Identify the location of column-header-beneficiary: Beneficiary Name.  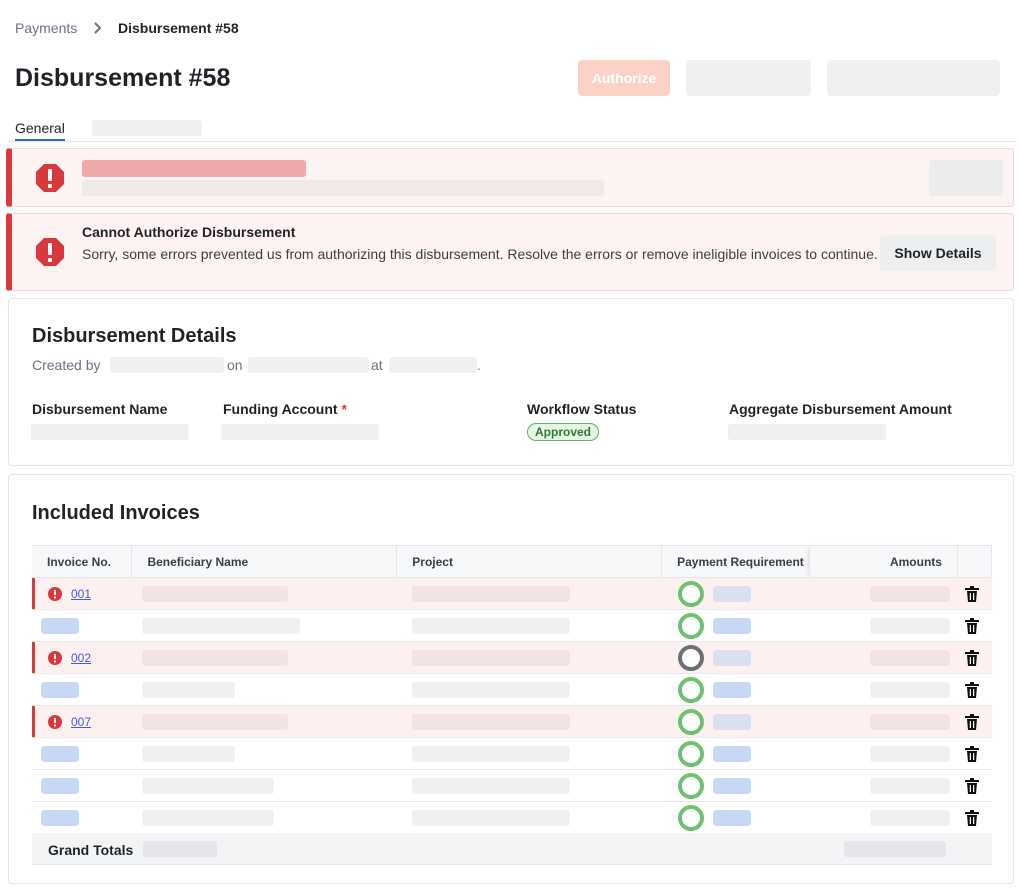
(264, 561).